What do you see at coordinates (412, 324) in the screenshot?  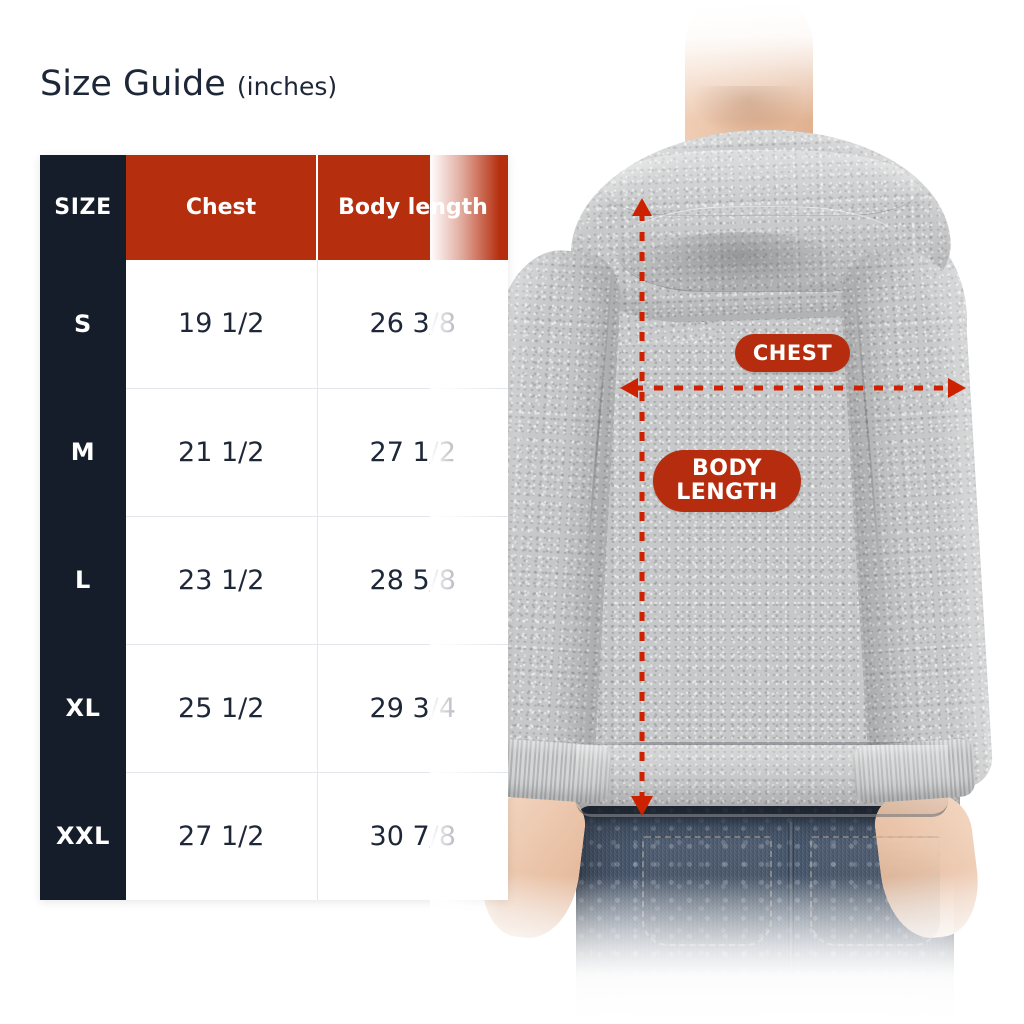 I see `cell-body-length: 26 3/8` at bounding box center [412, 324].